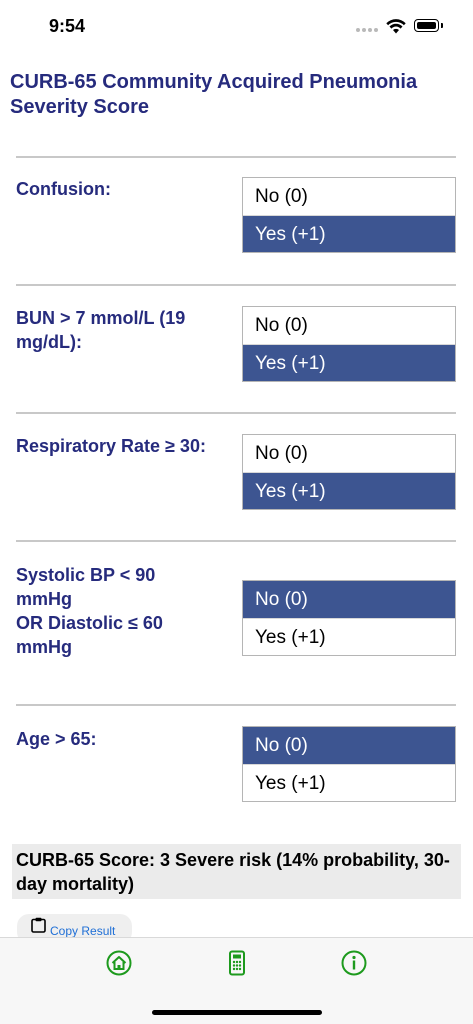  I want to click on info-icon, so click(354, 963).